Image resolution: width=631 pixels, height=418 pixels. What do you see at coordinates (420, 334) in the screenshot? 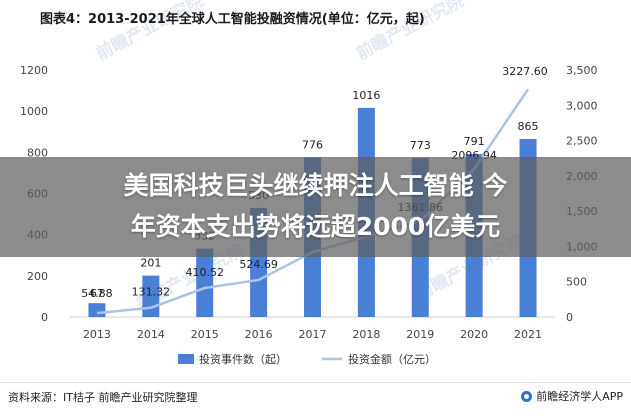
I see `x-axis-tick: 2019` at bounding box center [420, 334].